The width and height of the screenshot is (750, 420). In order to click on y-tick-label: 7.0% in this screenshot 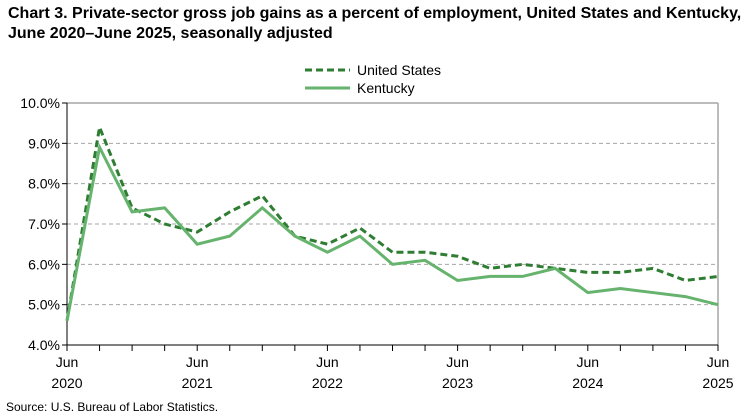, I will do `click(44, 224)`.